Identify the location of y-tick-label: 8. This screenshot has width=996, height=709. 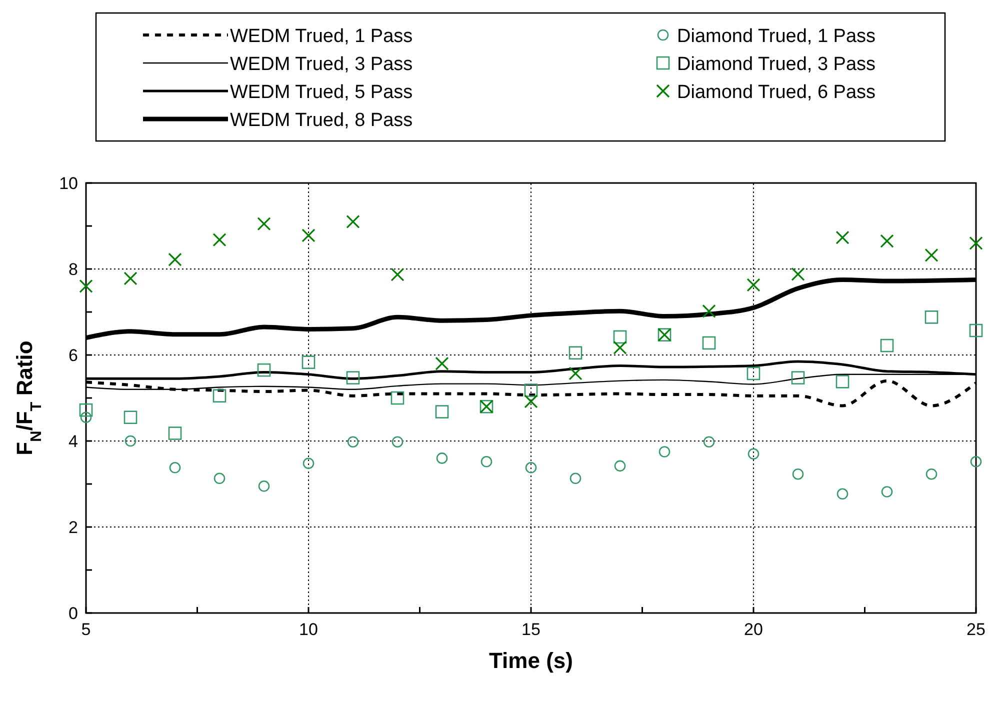
(73, 269).